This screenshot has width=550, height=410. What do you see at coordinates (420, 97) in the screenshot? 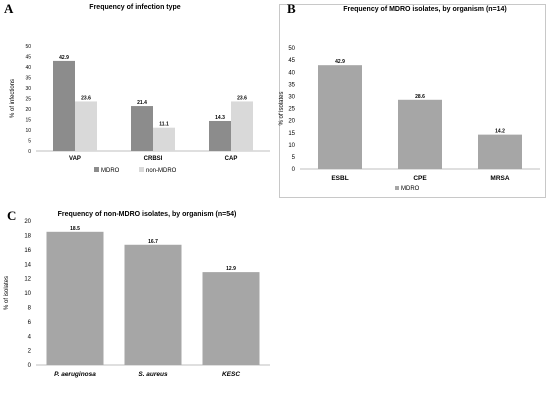
I see `data-label: 28.6` at bounding box center [420, 97].